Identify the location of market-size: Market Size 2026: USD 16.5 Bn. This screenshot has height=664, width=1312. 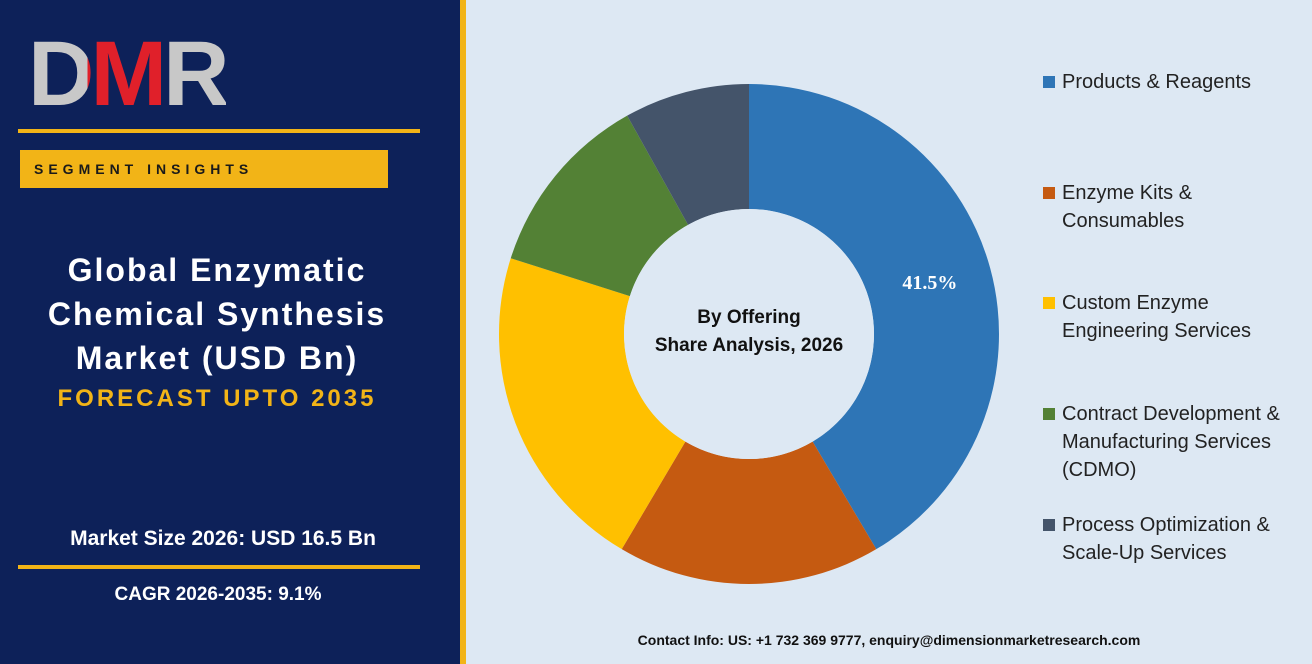
(223, 538).